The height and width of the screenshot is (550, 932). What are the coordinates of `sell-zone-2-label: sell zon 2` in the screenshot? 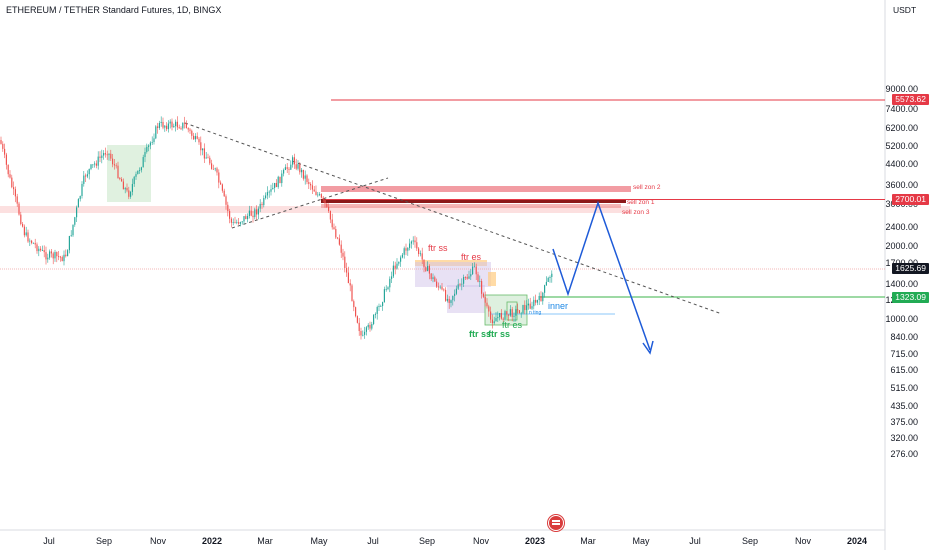 It's located at (647, 187).